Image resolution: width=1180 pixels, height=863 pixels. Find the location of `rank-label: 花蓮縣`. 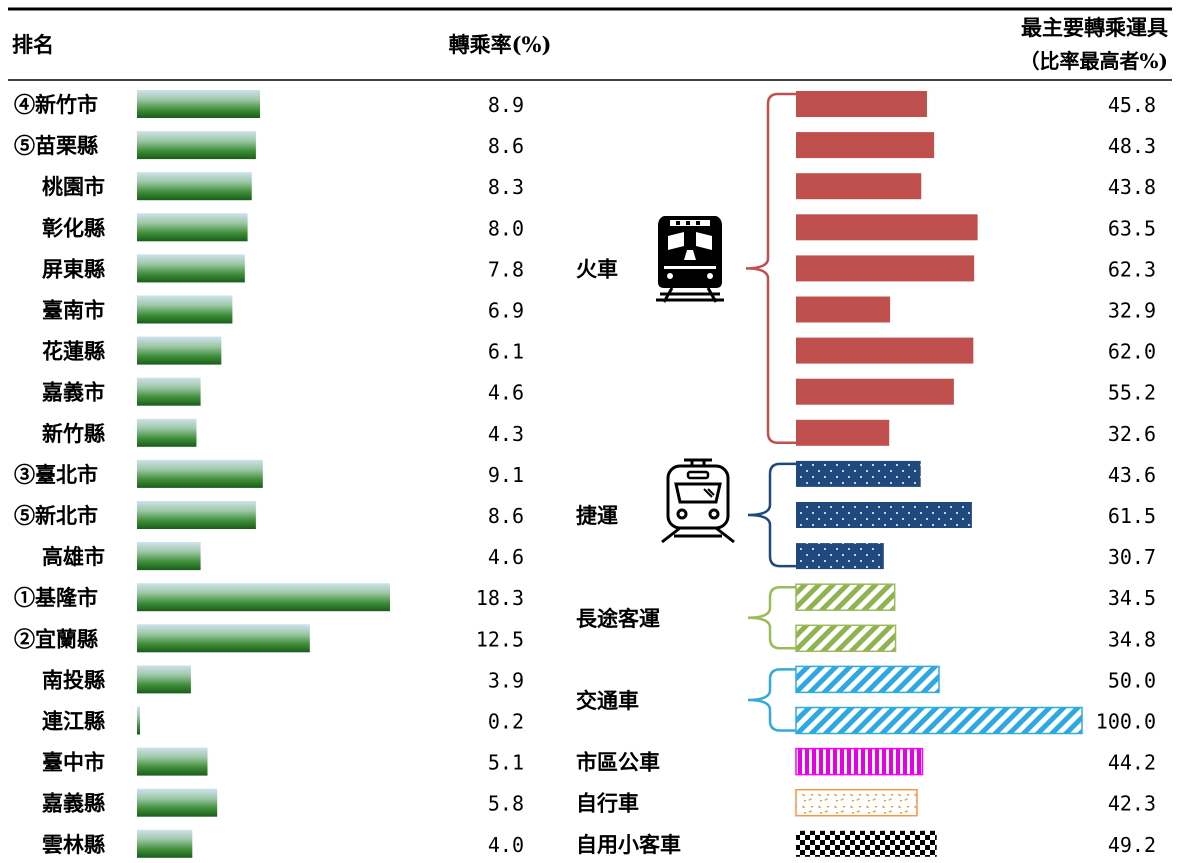

rank-label: 花蓮縣 is located at coordinates (73, 351).